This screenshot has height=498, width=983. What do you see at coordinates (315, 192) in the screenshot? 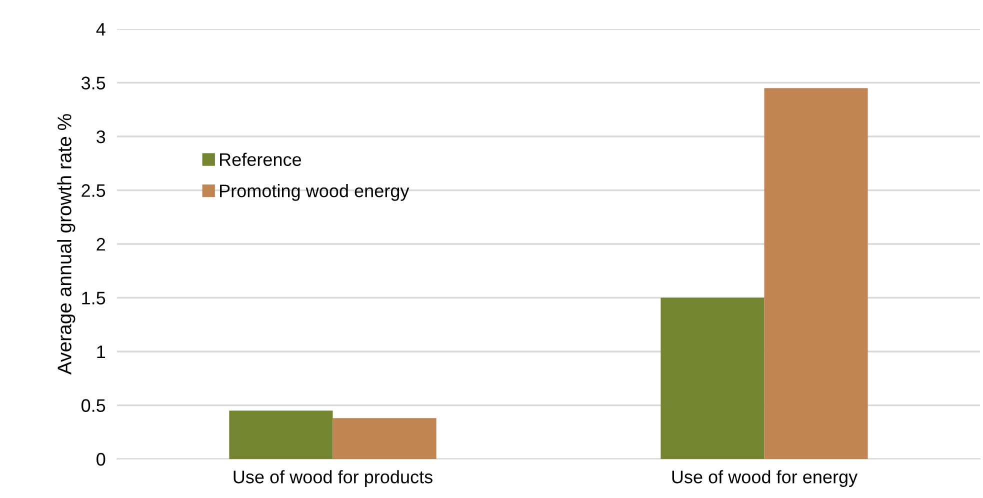
I see `legend-label: Promoting wood energy` at bounding box center [315, 192].